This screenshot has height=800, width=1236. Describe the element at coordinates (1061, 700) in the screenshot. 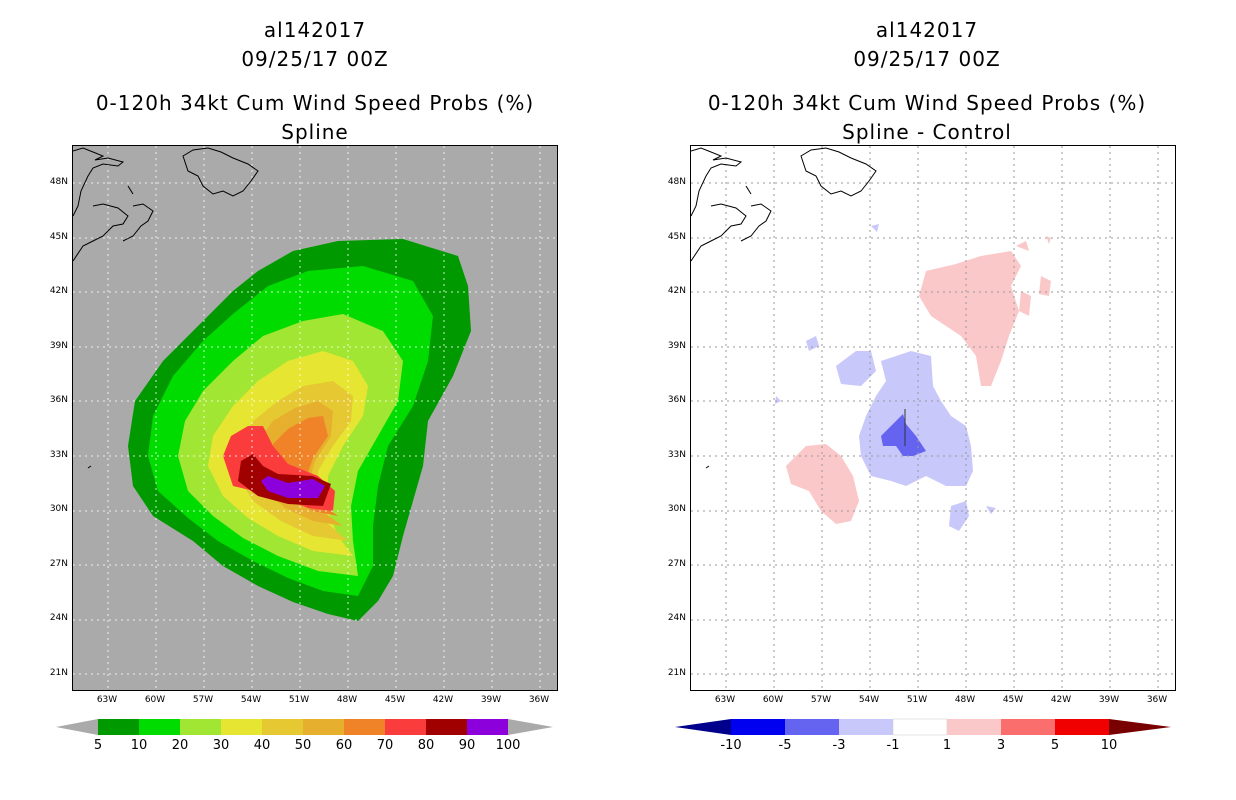

I see `right-lon-42w: 42W` at that location.